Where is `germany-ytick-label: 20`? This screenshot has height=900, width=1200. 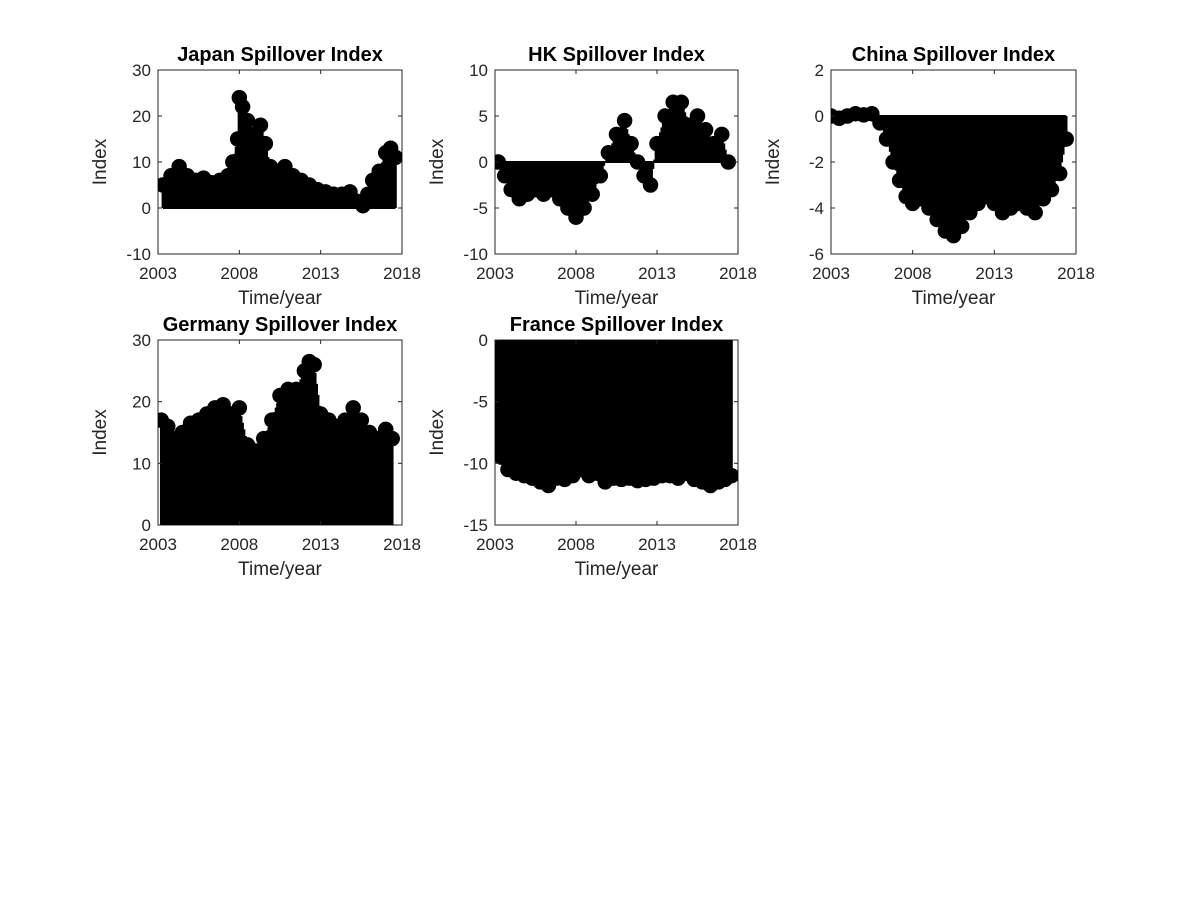
germany-ytick-label: 20 is located at coordinates (141, 402).